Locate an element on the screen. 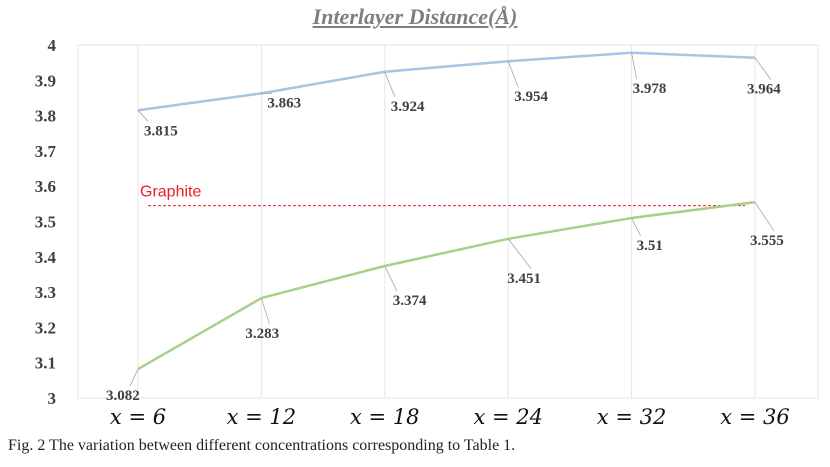 The width and height of the screenshot is (830, 467). y-tick-label: 3.8 is located at coordinates (45, 116).